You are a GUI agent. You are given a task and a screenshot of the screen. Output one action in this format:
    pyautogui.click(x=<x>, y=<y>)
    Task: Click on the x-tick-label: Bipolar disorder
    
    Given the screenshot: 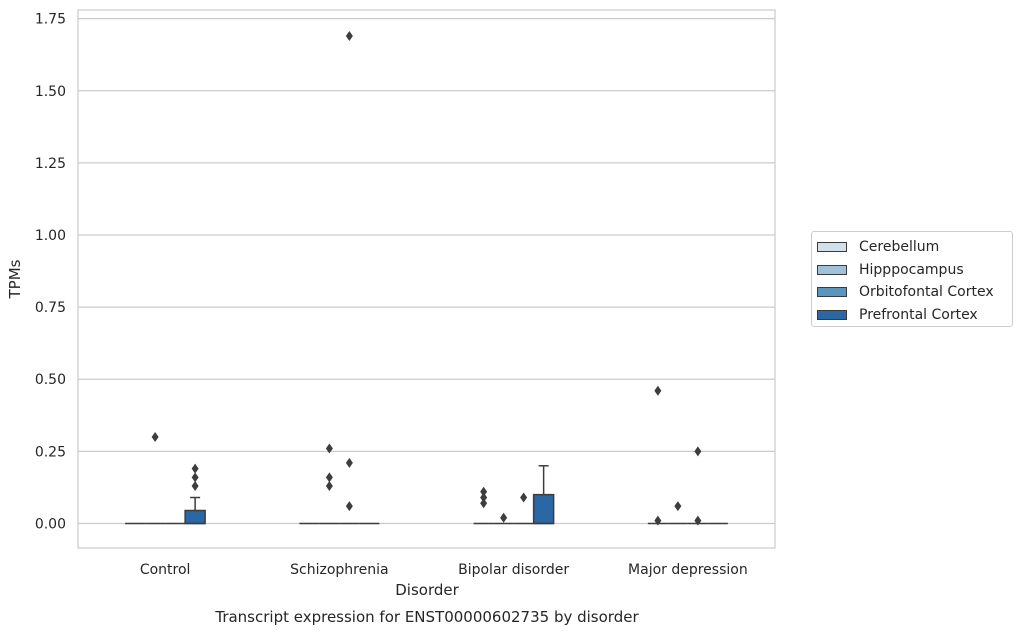 What is the action you would take?
    pyautogui.click(x=513, y=570)
    